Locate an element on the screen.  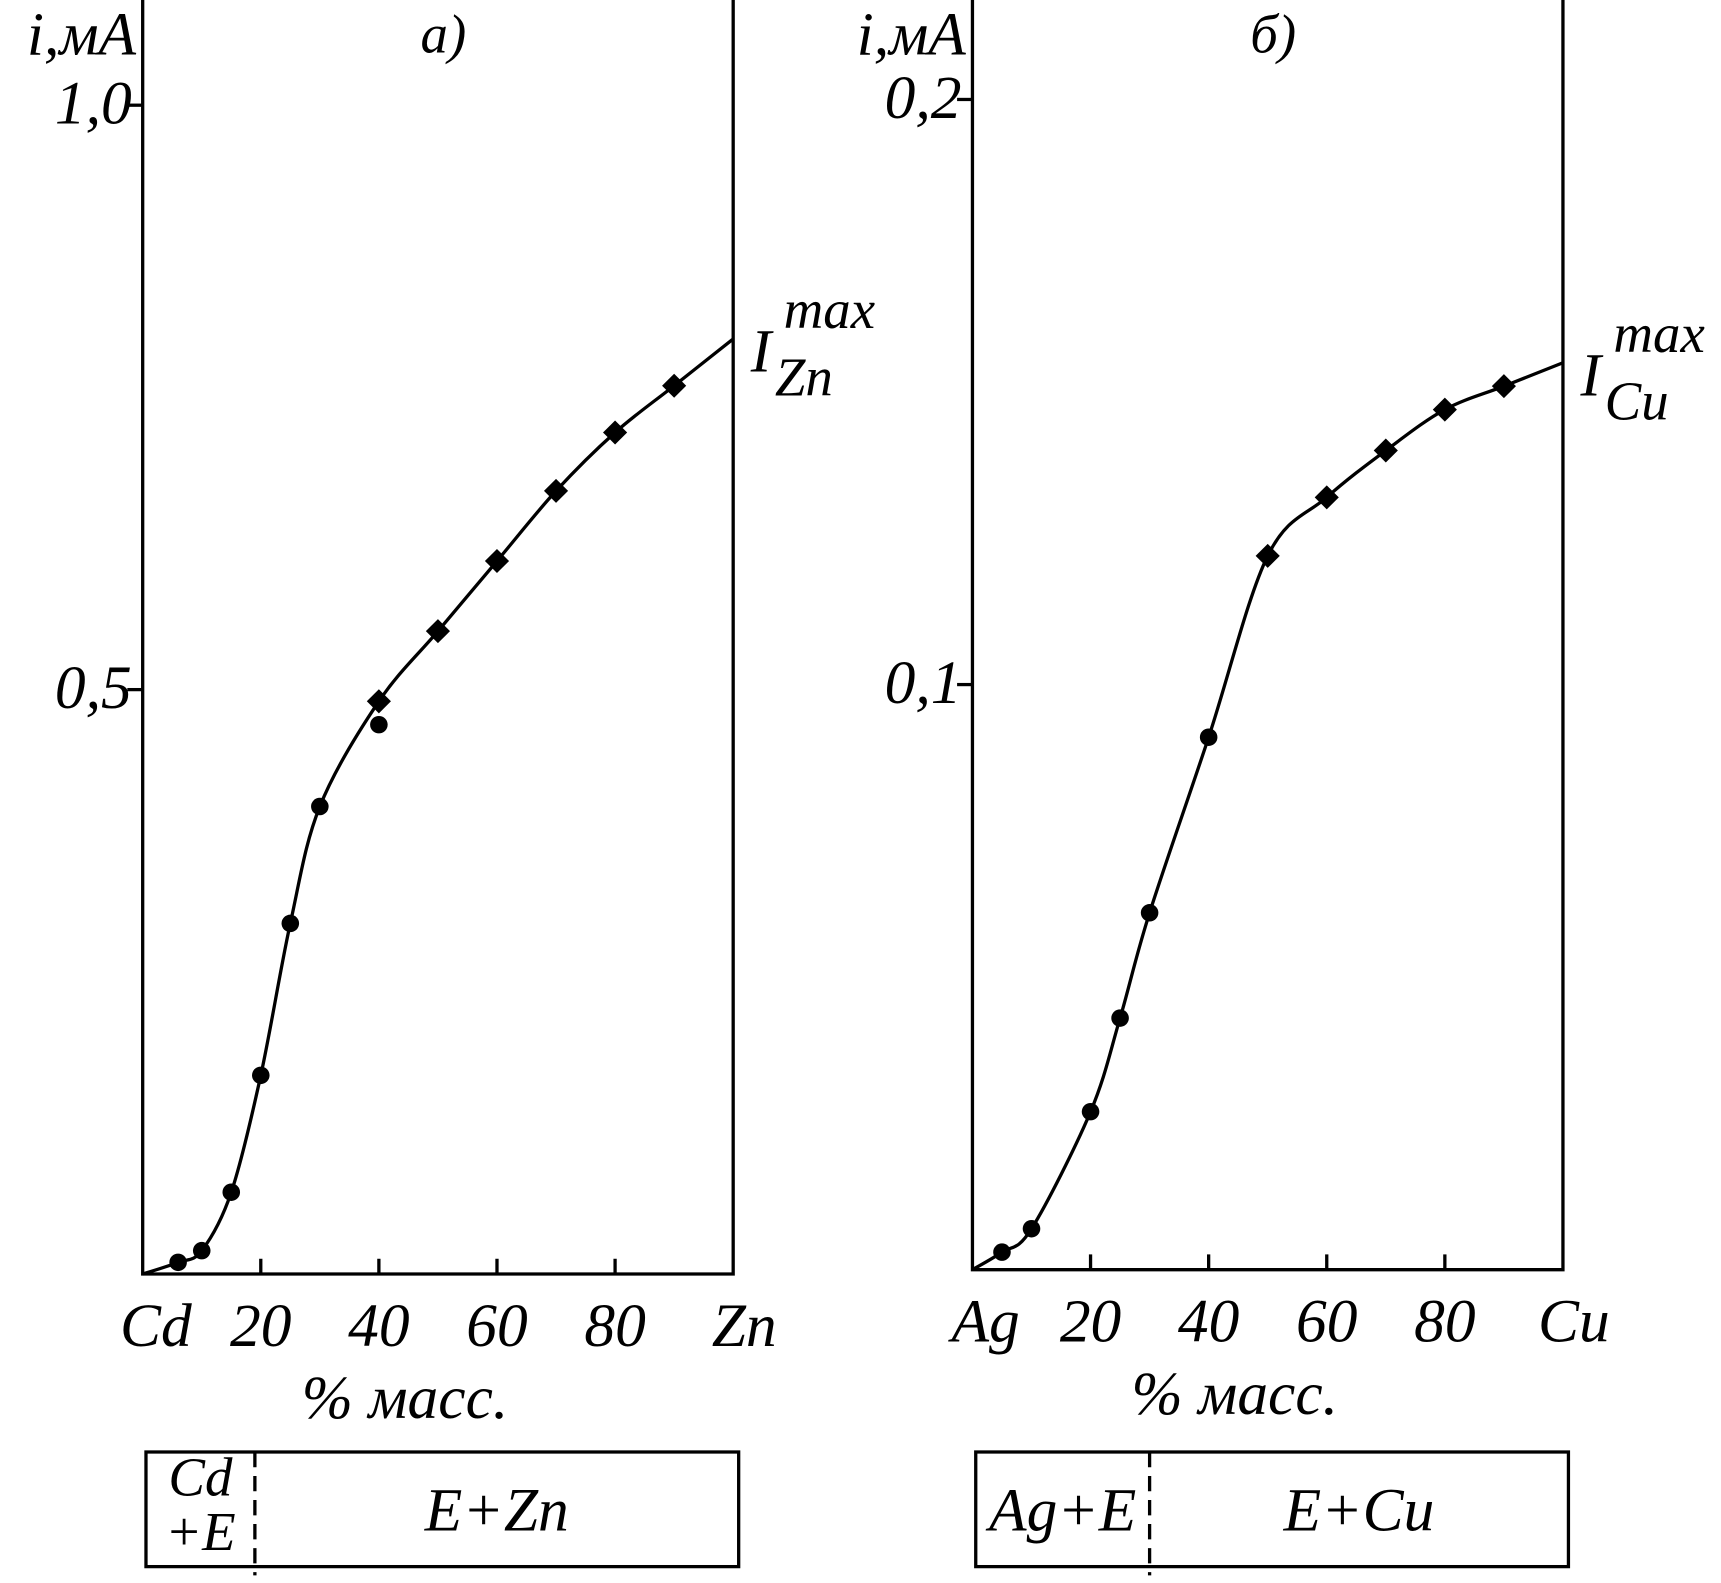
curve-label-sub: Zn is located at coordinates (804, 377).